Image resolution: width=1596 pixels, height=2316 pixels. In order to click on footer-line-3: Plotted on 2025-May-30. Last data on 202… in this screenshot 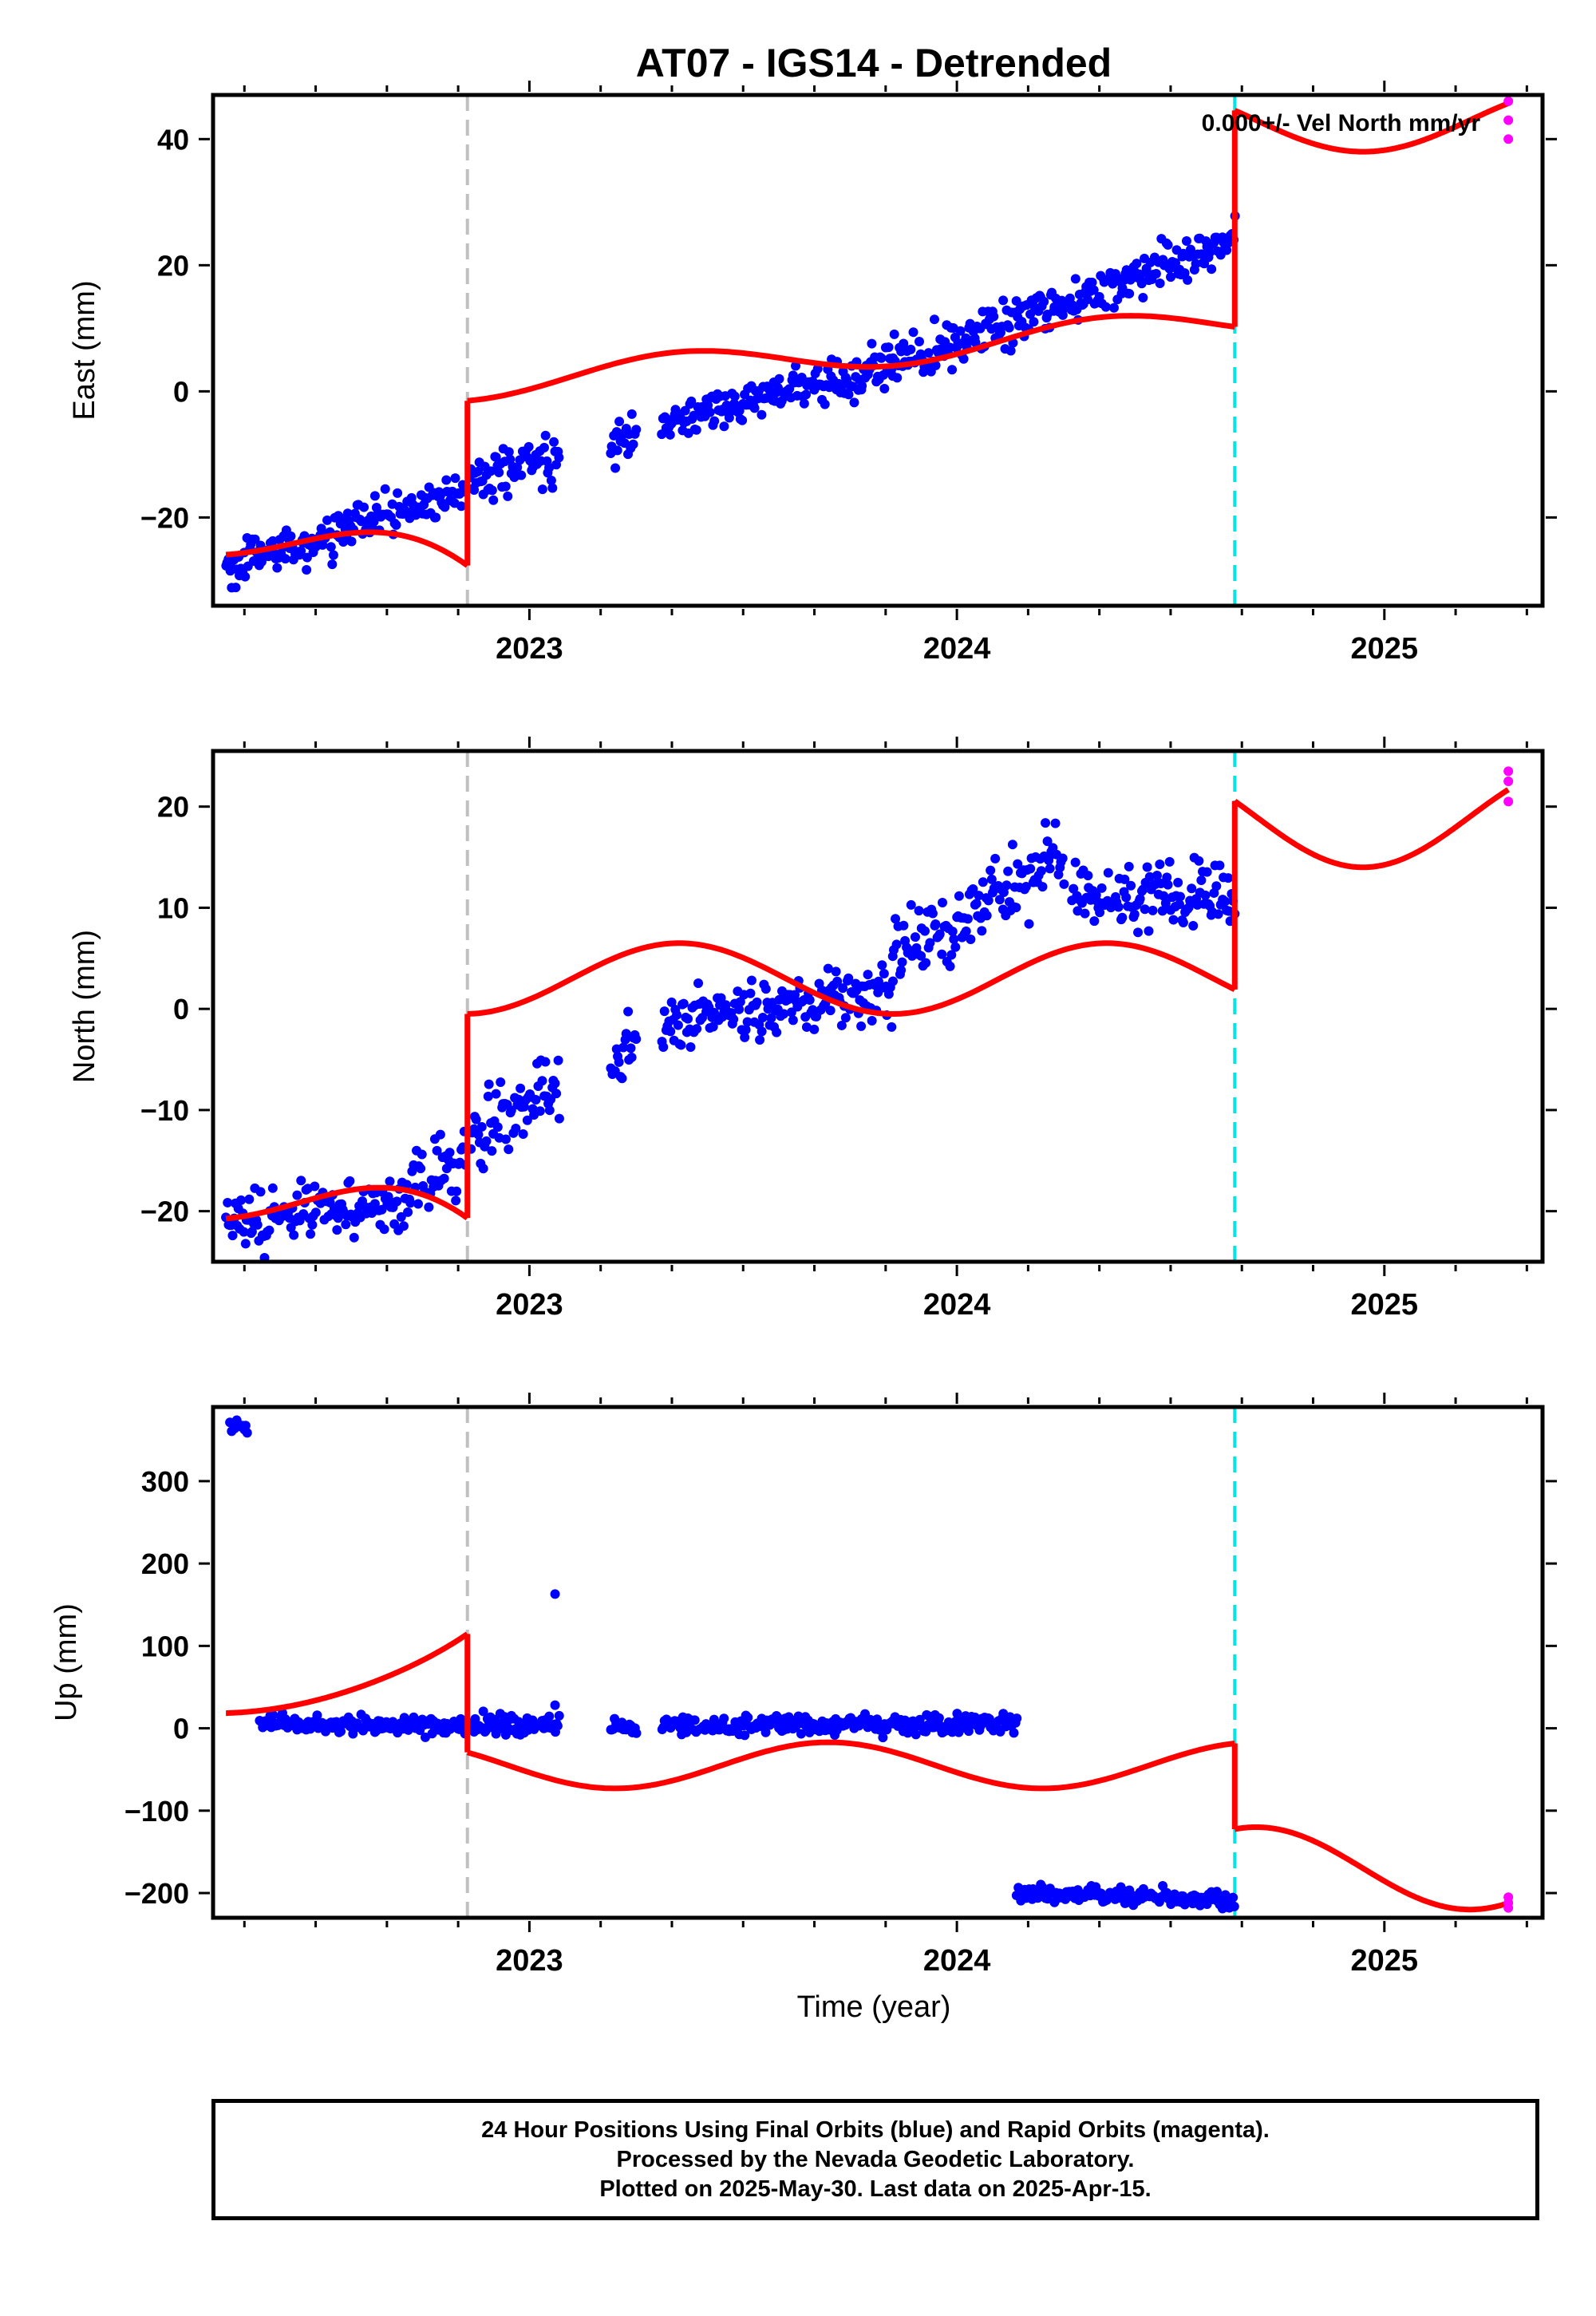, I will do `click(875, 2189)`.